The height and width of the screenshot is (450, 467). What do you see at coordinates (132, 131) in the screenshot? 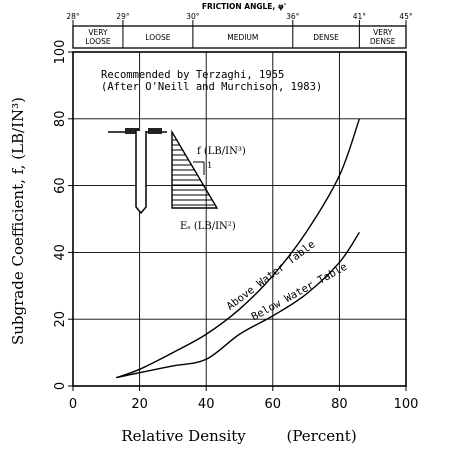
I see `ground-hatch-left` at bounding box center [132, 131].